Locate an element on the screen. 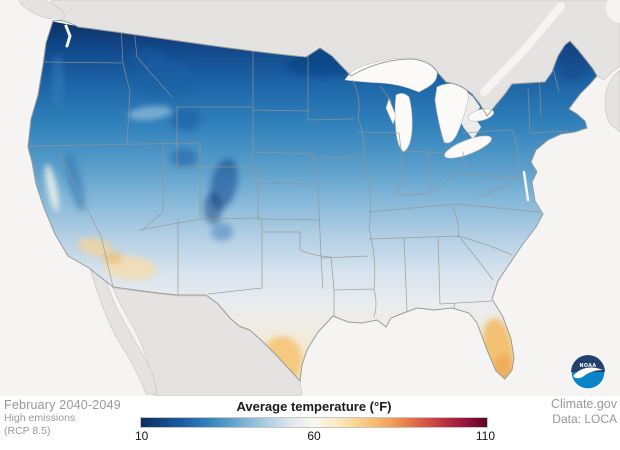 The image size is (620, 450). attribution: Climate.gov Data: LOCA is located at coordinates (584, 411).